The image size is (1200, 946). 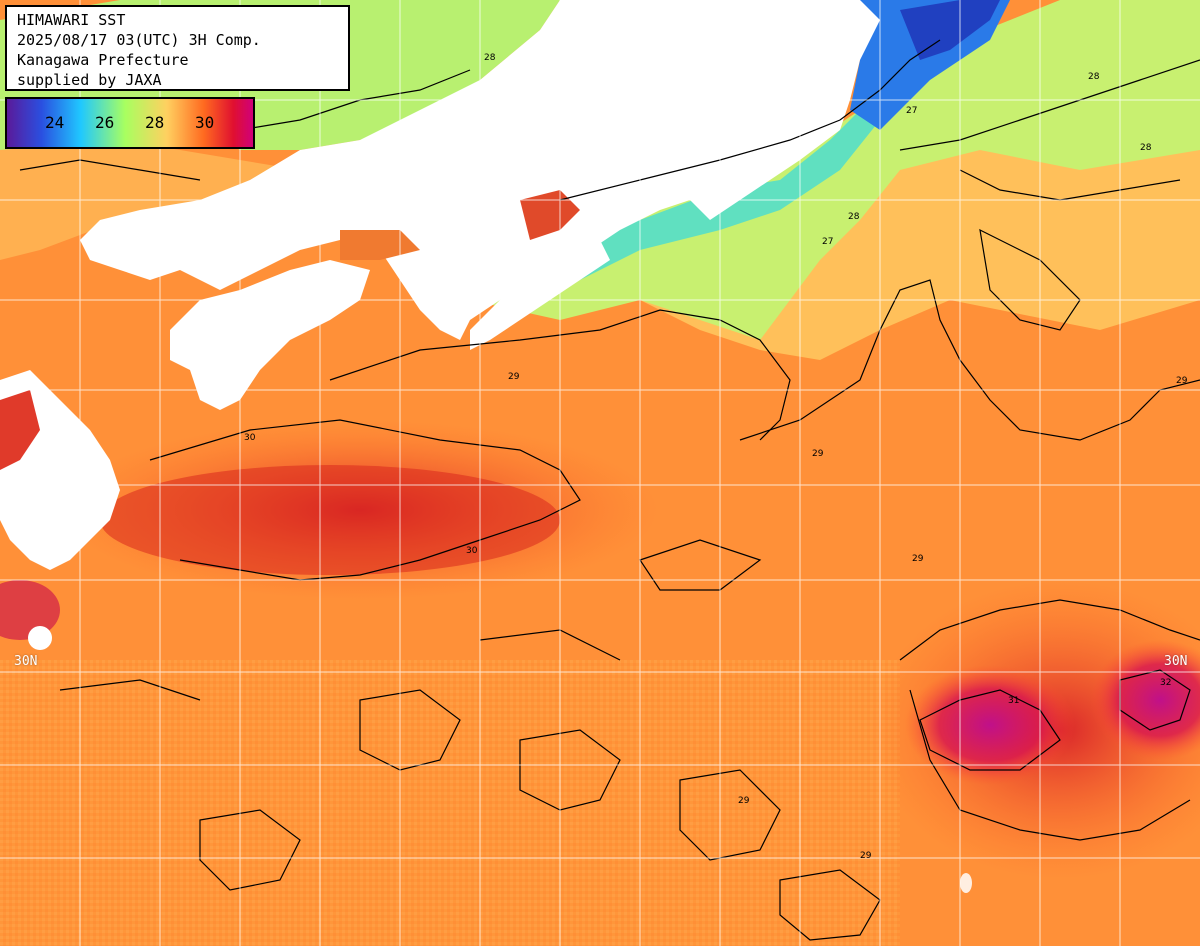 What do you see at coordinates (966, 883) in the screenshot?
I see `land-island-east` at bounding box center [966, 883].